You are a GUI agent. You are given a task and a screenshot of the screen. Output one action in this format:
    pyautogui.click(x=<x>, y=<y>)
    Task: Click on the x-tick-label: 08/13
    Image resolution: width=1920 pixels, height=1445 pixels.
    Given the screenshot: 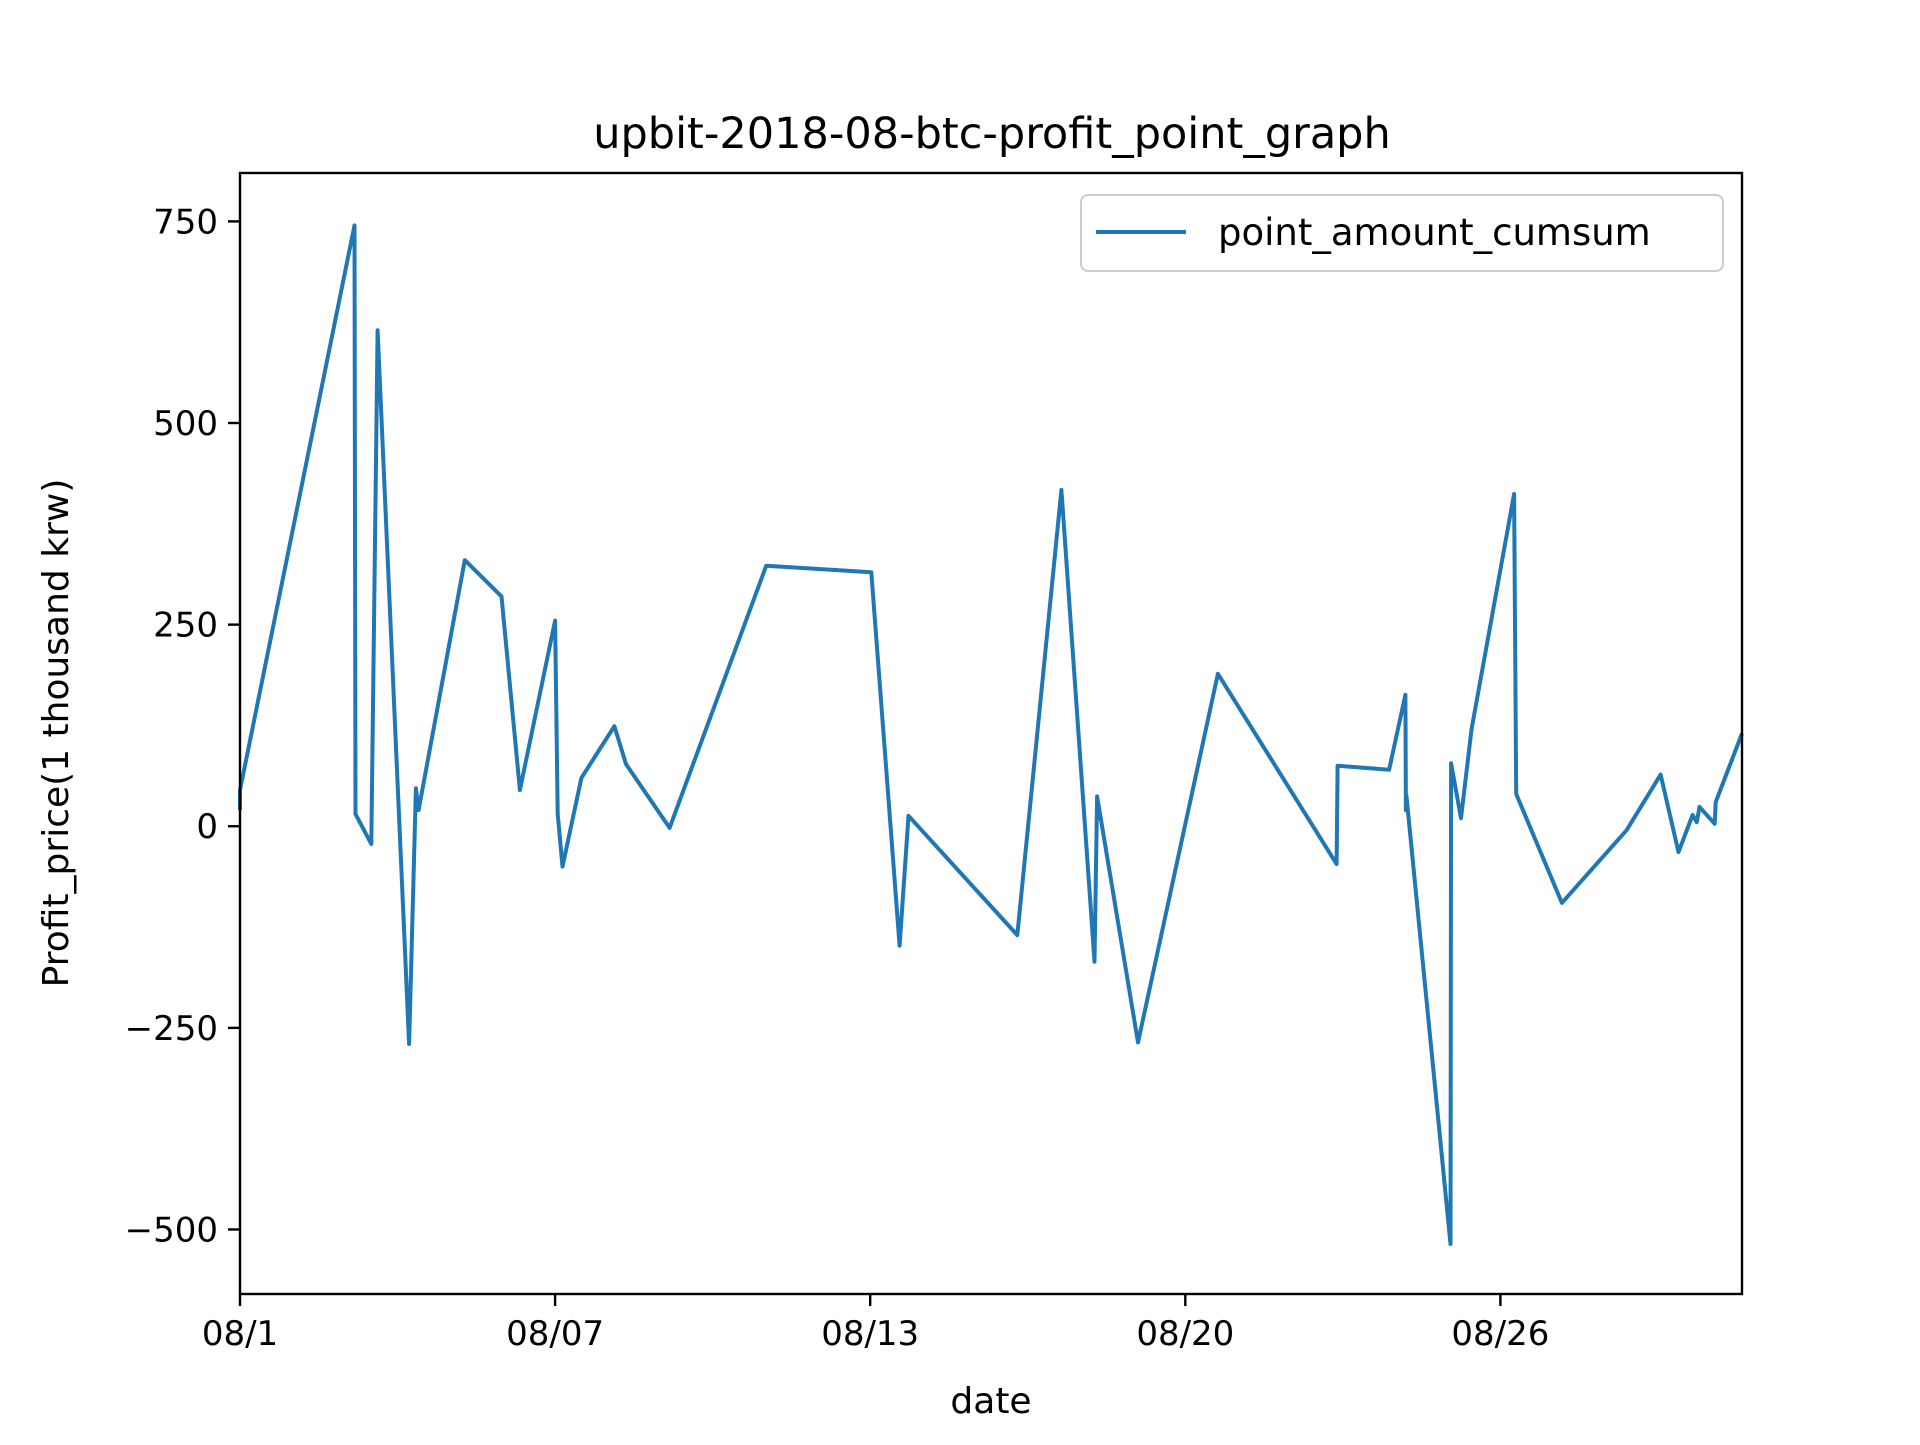 What is the action you would take?
    pyautogui.click(x=870, y=1334)
    